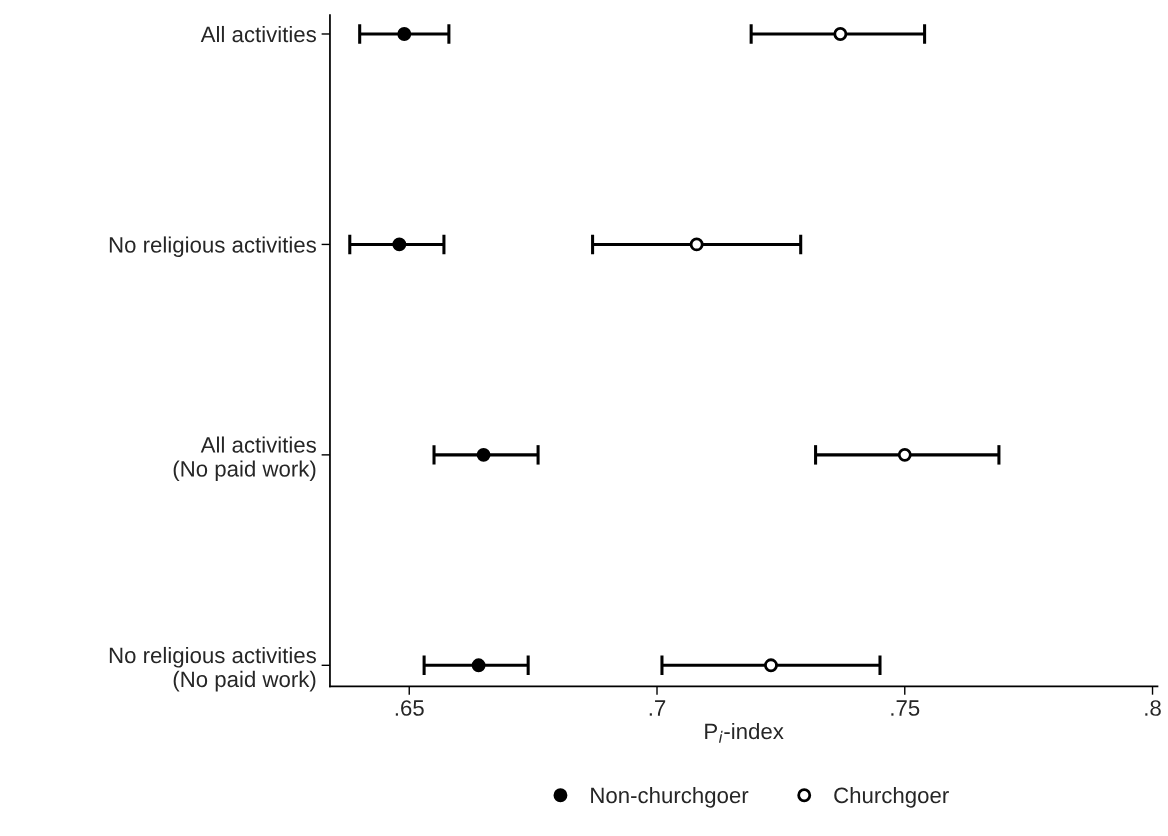 Image resolution: width=1168 pixels, height=836 pixels. Describe the element at coordinates (258, 34) in the screenshot. I see `y-tick-label: All activities` at that location.